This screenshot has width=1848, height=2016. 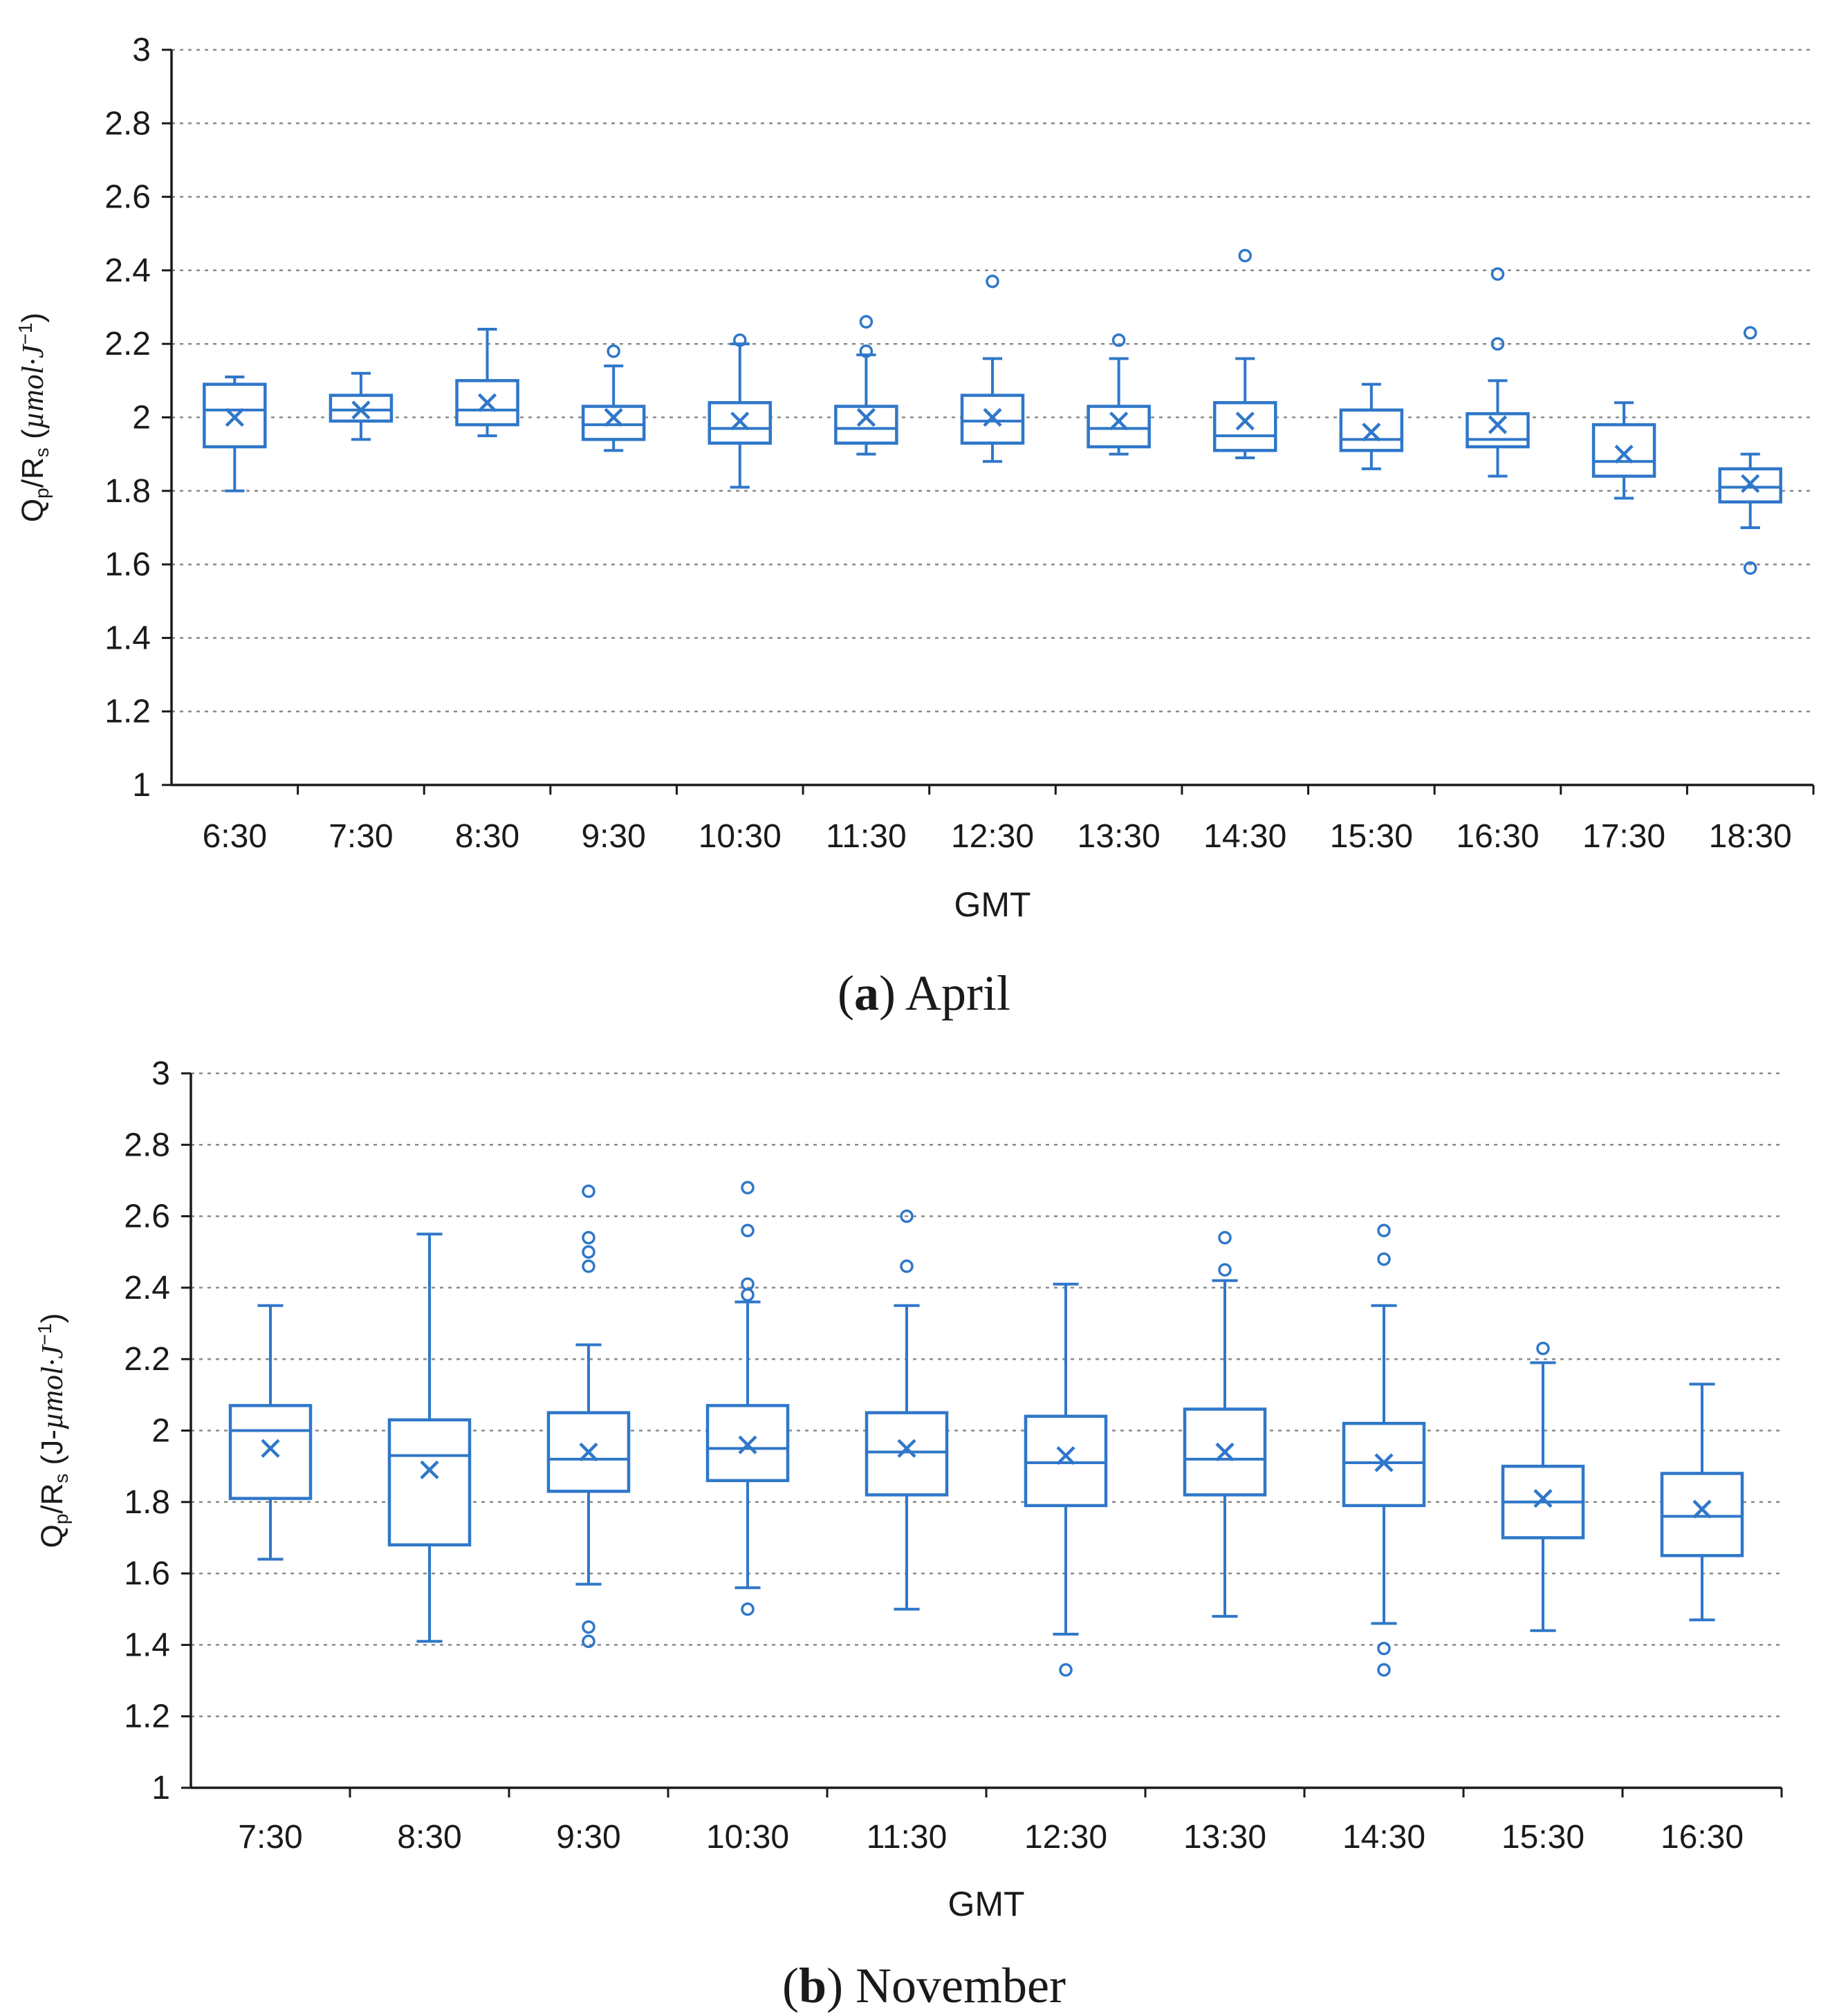 I want to click on x-tick-label: 12:30, so click(x=992, y=837).